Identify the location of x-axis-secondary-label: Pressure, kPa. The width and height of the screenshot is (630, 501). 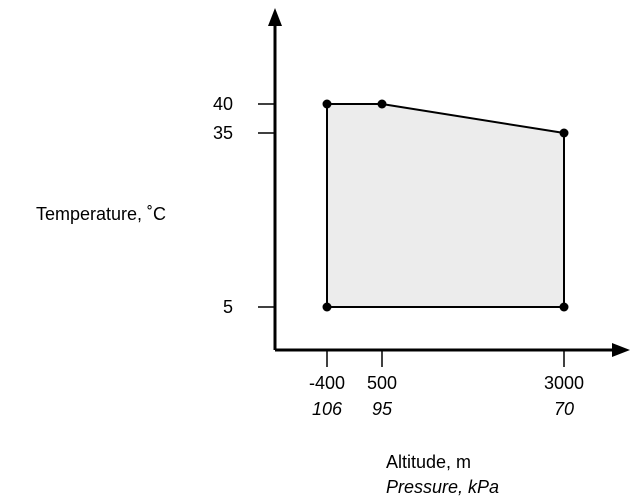
(442, 487).